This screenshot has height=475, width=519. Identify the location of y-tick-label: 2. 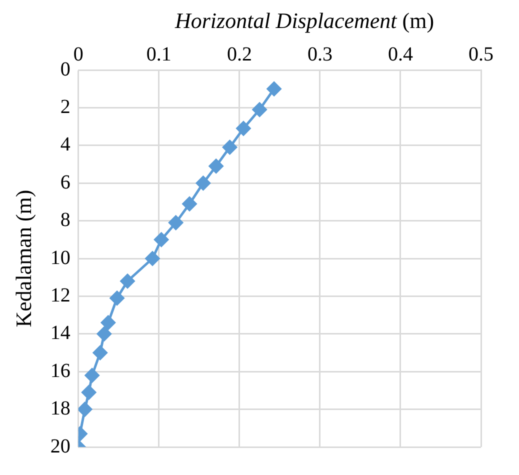
(65, 107).